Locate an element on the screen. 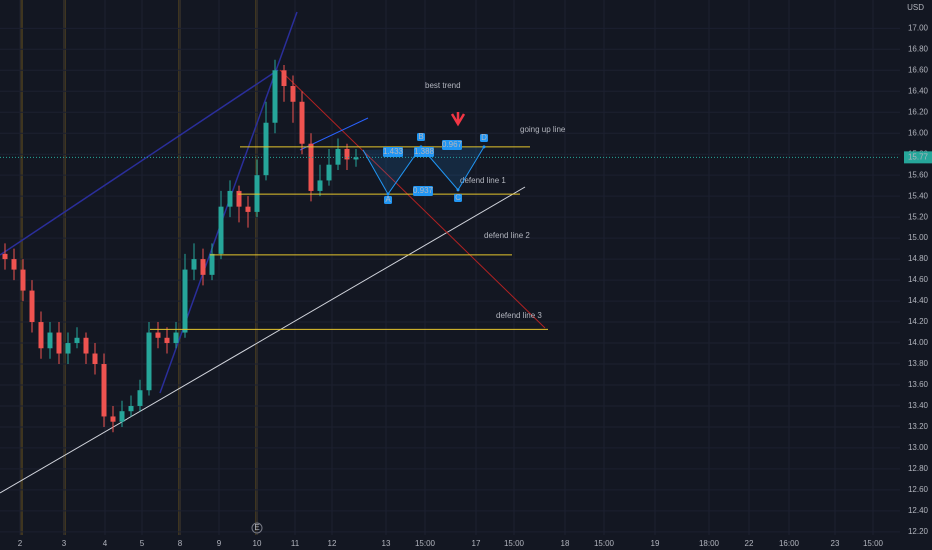 The width and height of the screenshot is (932, 550). x-tick-label: 4 is located at coordinates (105, 543).